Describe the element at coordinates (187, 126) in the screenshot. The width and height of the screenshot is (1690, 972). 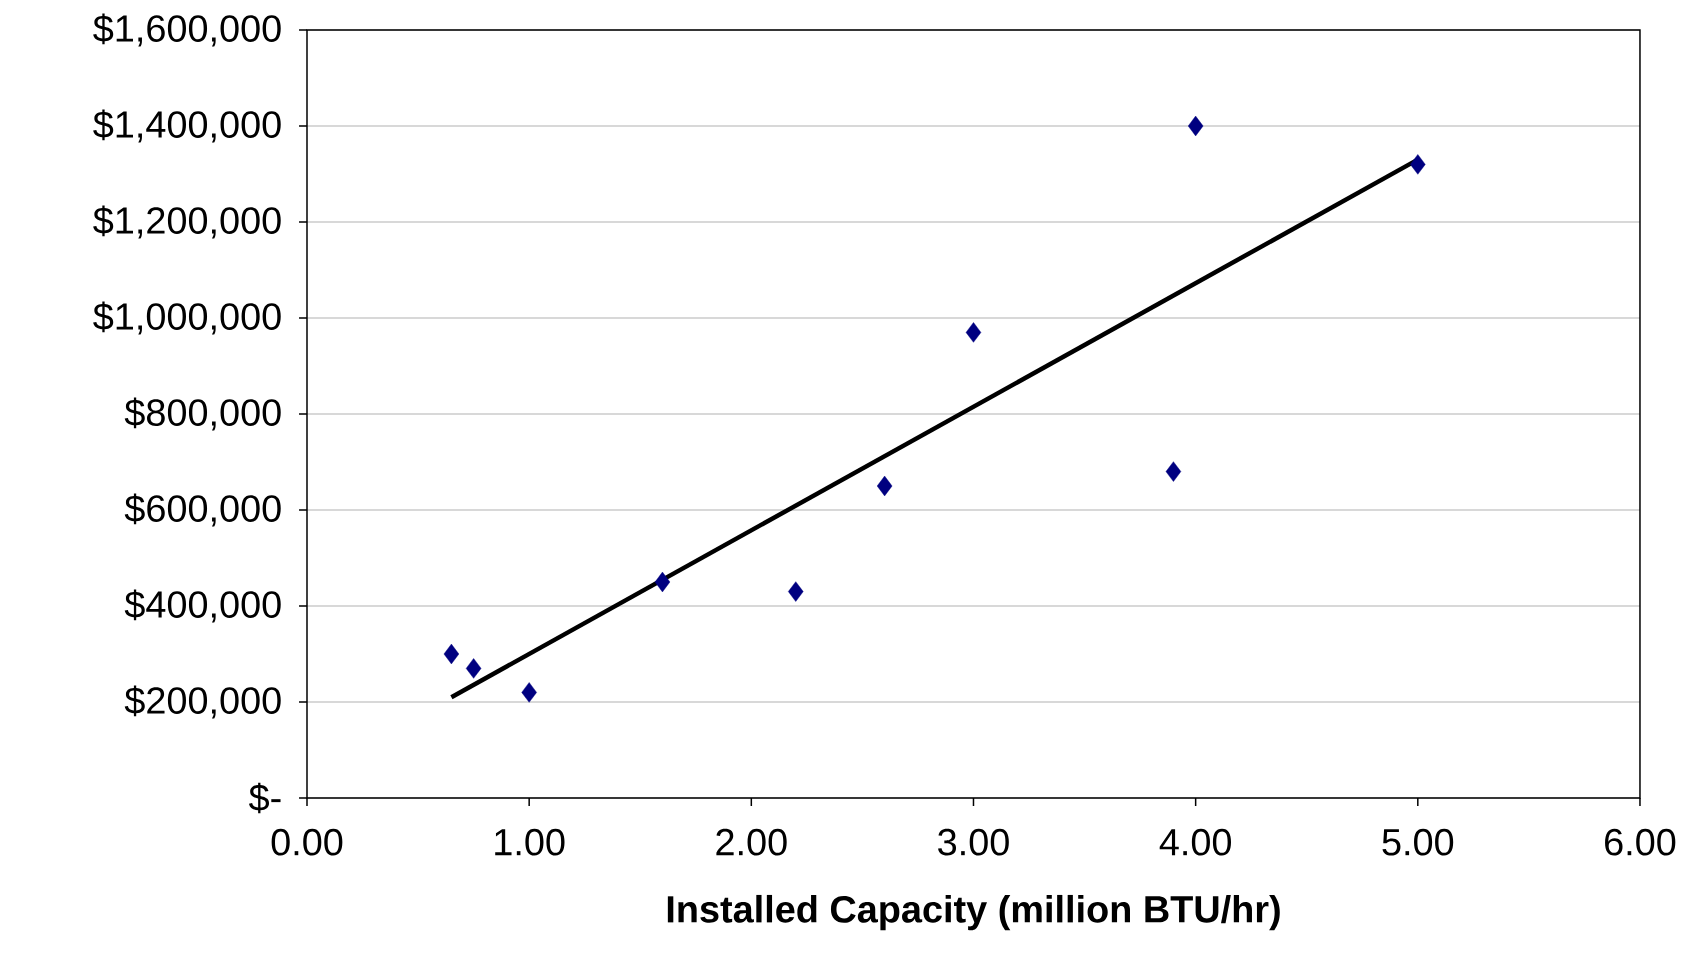
I see `y-tick-label: $1,400,000` at that location.